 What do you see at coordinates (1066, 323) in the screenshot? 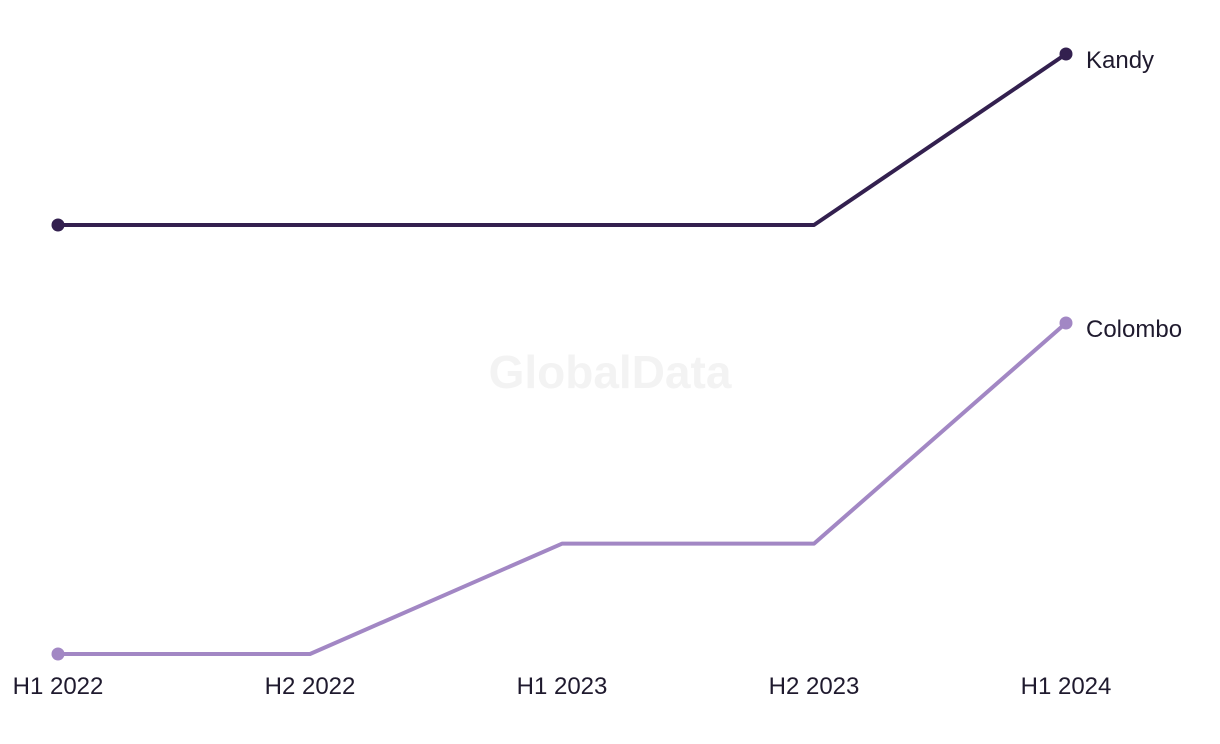
I see `series-marker-colombo-end` at bounding box center [1066, 323].